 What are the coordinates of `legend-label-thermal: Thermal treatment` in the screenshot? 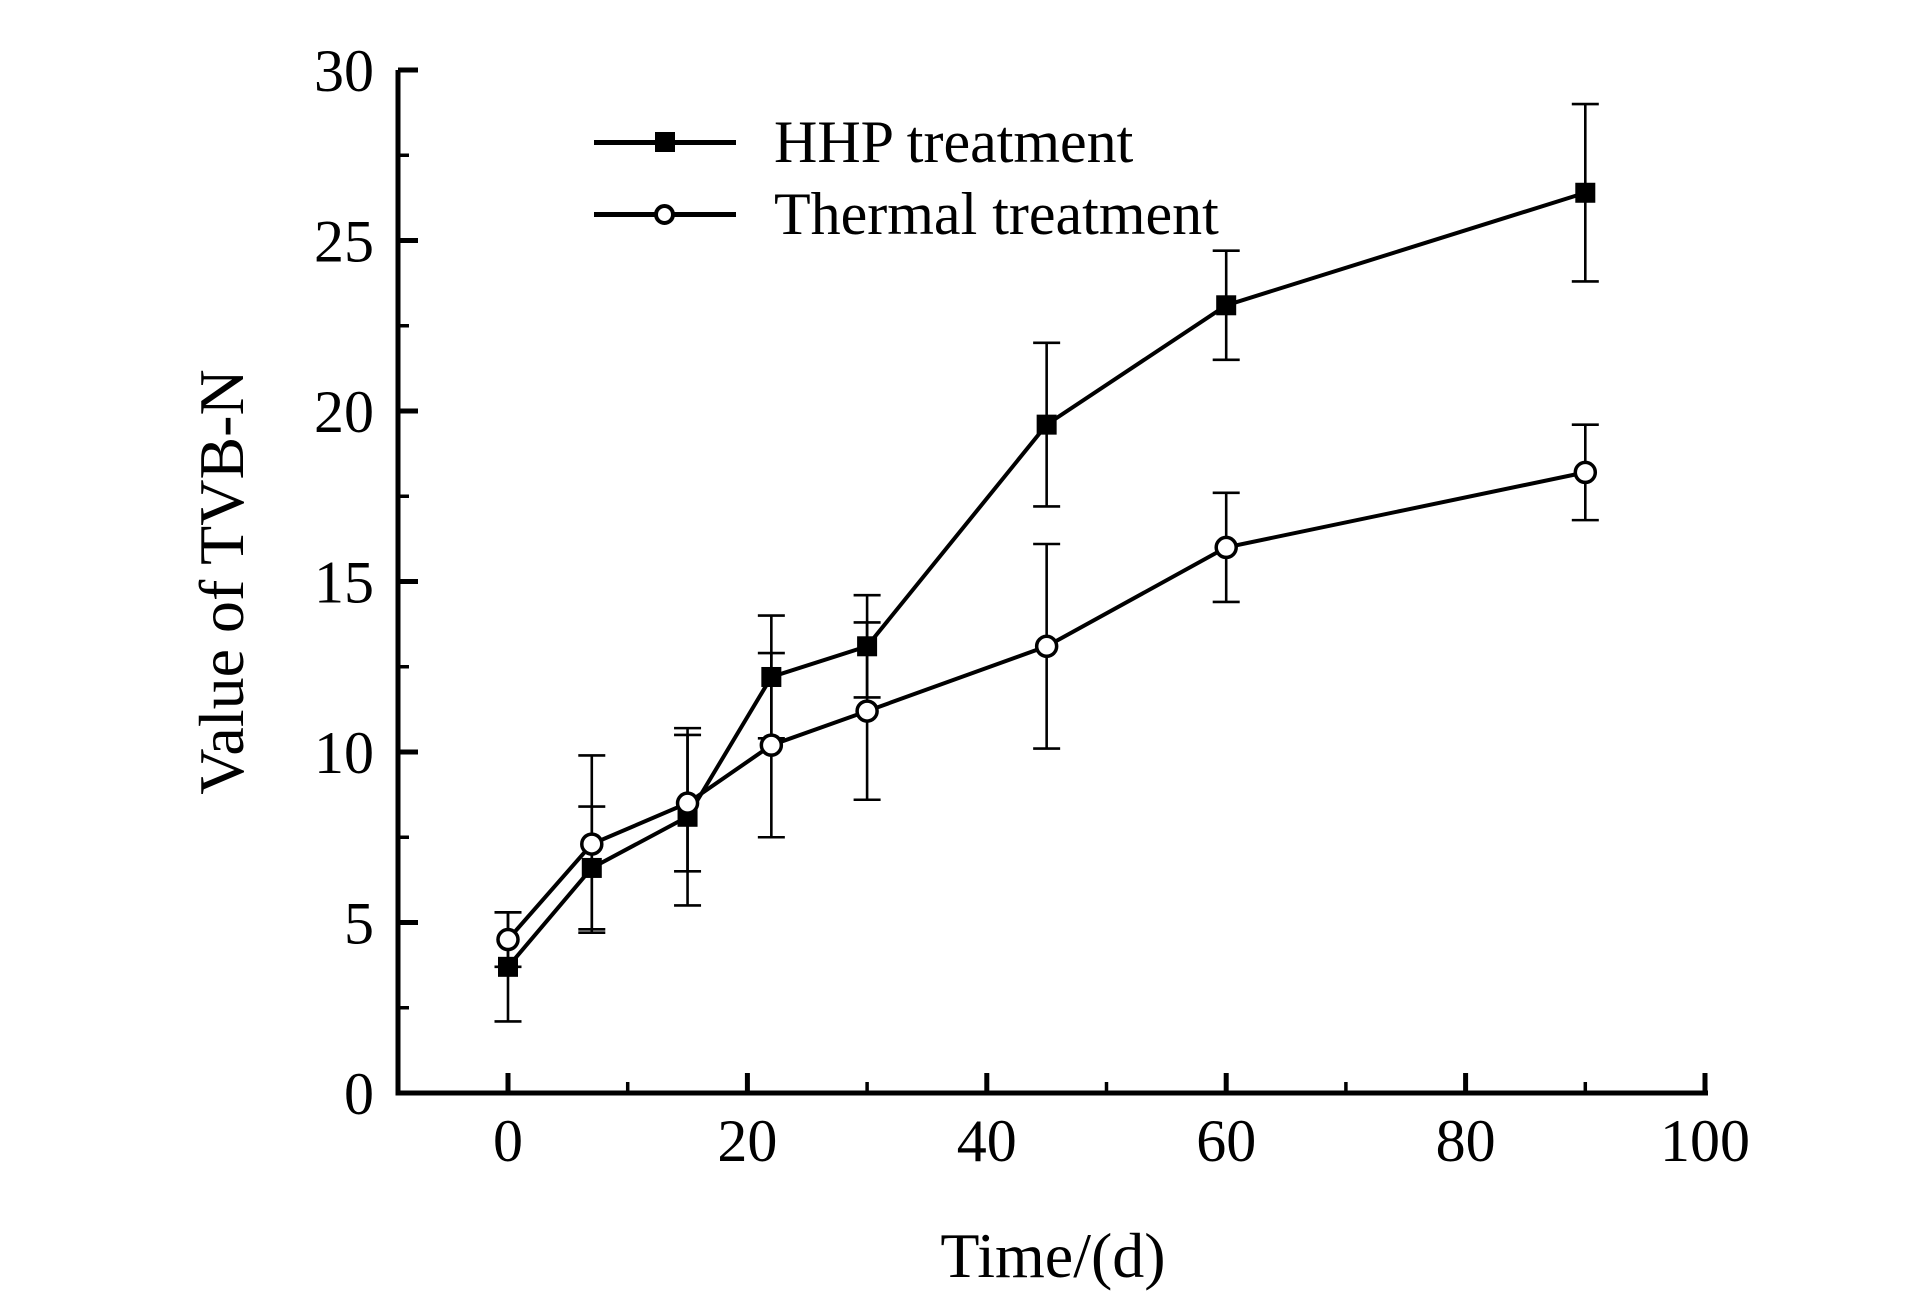 It's located at (996, 214).